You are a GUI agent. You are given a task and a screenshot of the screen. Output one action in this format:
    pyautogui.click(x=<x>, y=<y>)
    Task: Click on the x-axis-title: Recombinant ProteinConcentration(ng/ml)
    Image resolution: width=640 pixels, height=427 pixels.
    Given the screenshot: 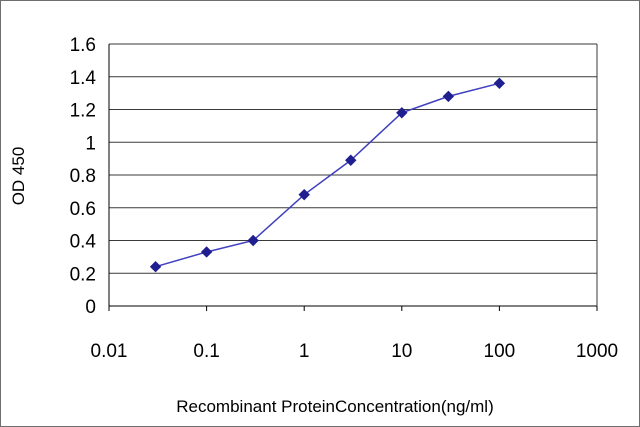 What is the action you would take?
    pyautogui.click(x=335, y=406)
    